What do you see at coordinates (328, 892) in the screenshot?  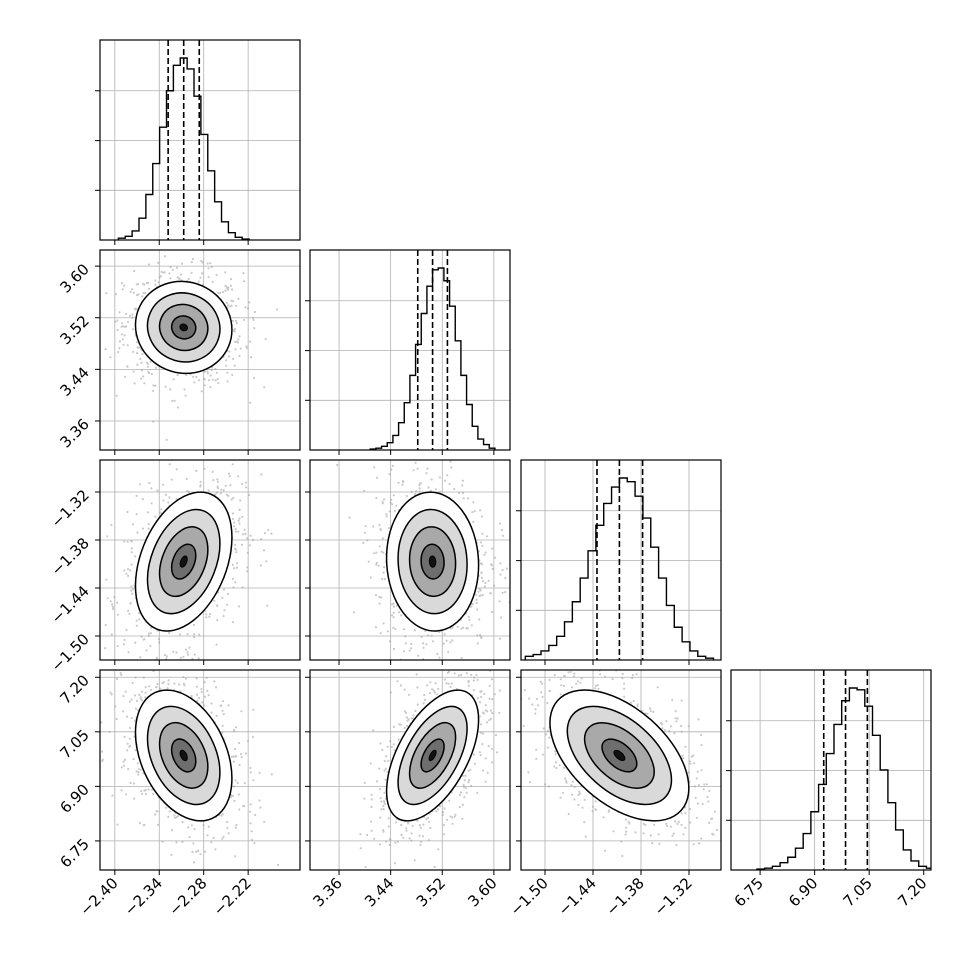 I see `x-tick-label: 3.36` at bounding box center [328, 892].